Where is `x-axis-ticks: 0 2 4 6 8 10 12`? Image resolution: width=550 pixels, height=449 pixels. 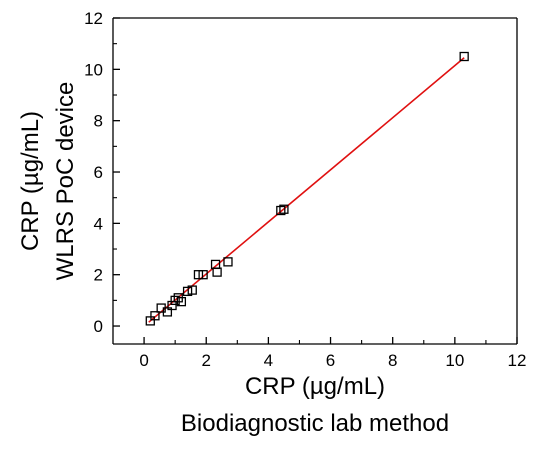 x-axis-ticks: 0 2 4 6 8 10 12 is located at coordinates (332, 353).